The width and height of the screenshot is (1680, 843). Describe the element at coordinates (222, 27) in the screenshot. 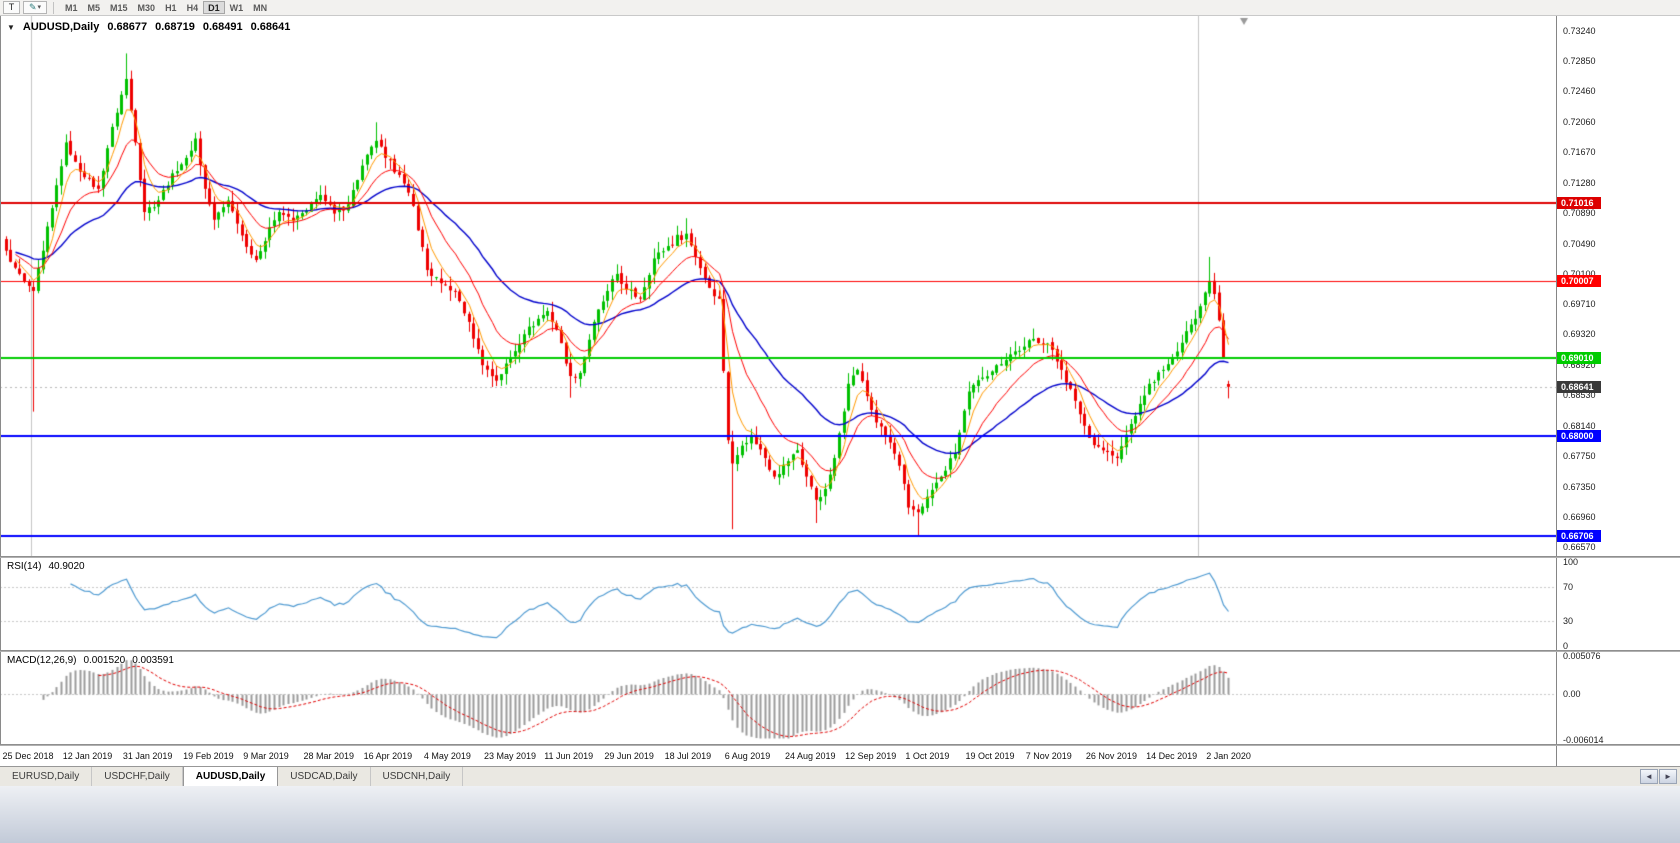

I see `ohlc-low: 0.68491` at that location.